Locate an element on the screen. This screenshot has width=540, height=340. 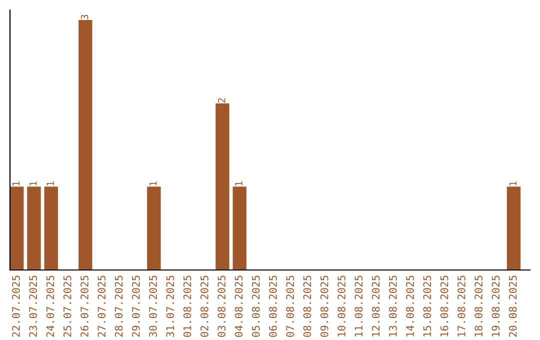
x-tick-label: 08.08.2025 is located at coordinates (307, 306).